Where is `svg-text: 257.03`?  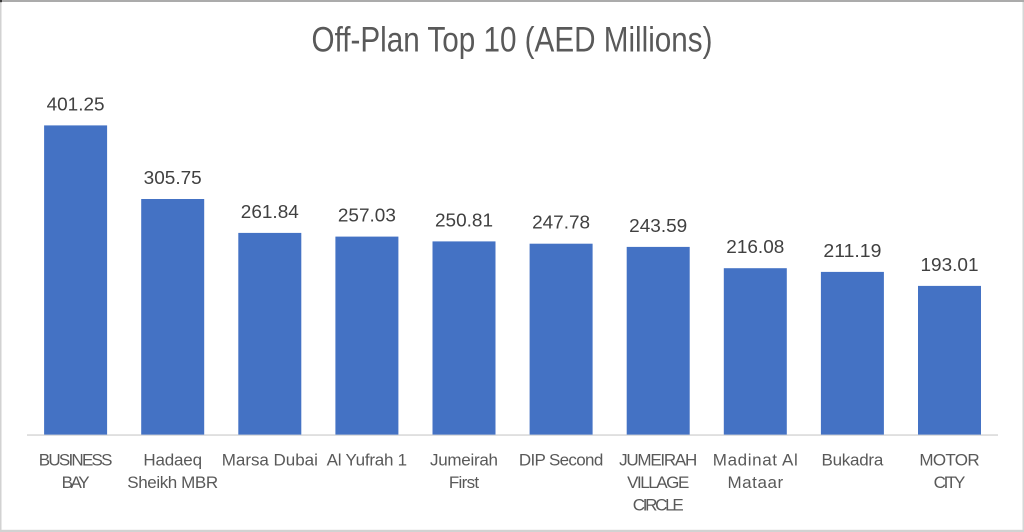
svg-text: 257.03 is located at coordinates (367, 216).